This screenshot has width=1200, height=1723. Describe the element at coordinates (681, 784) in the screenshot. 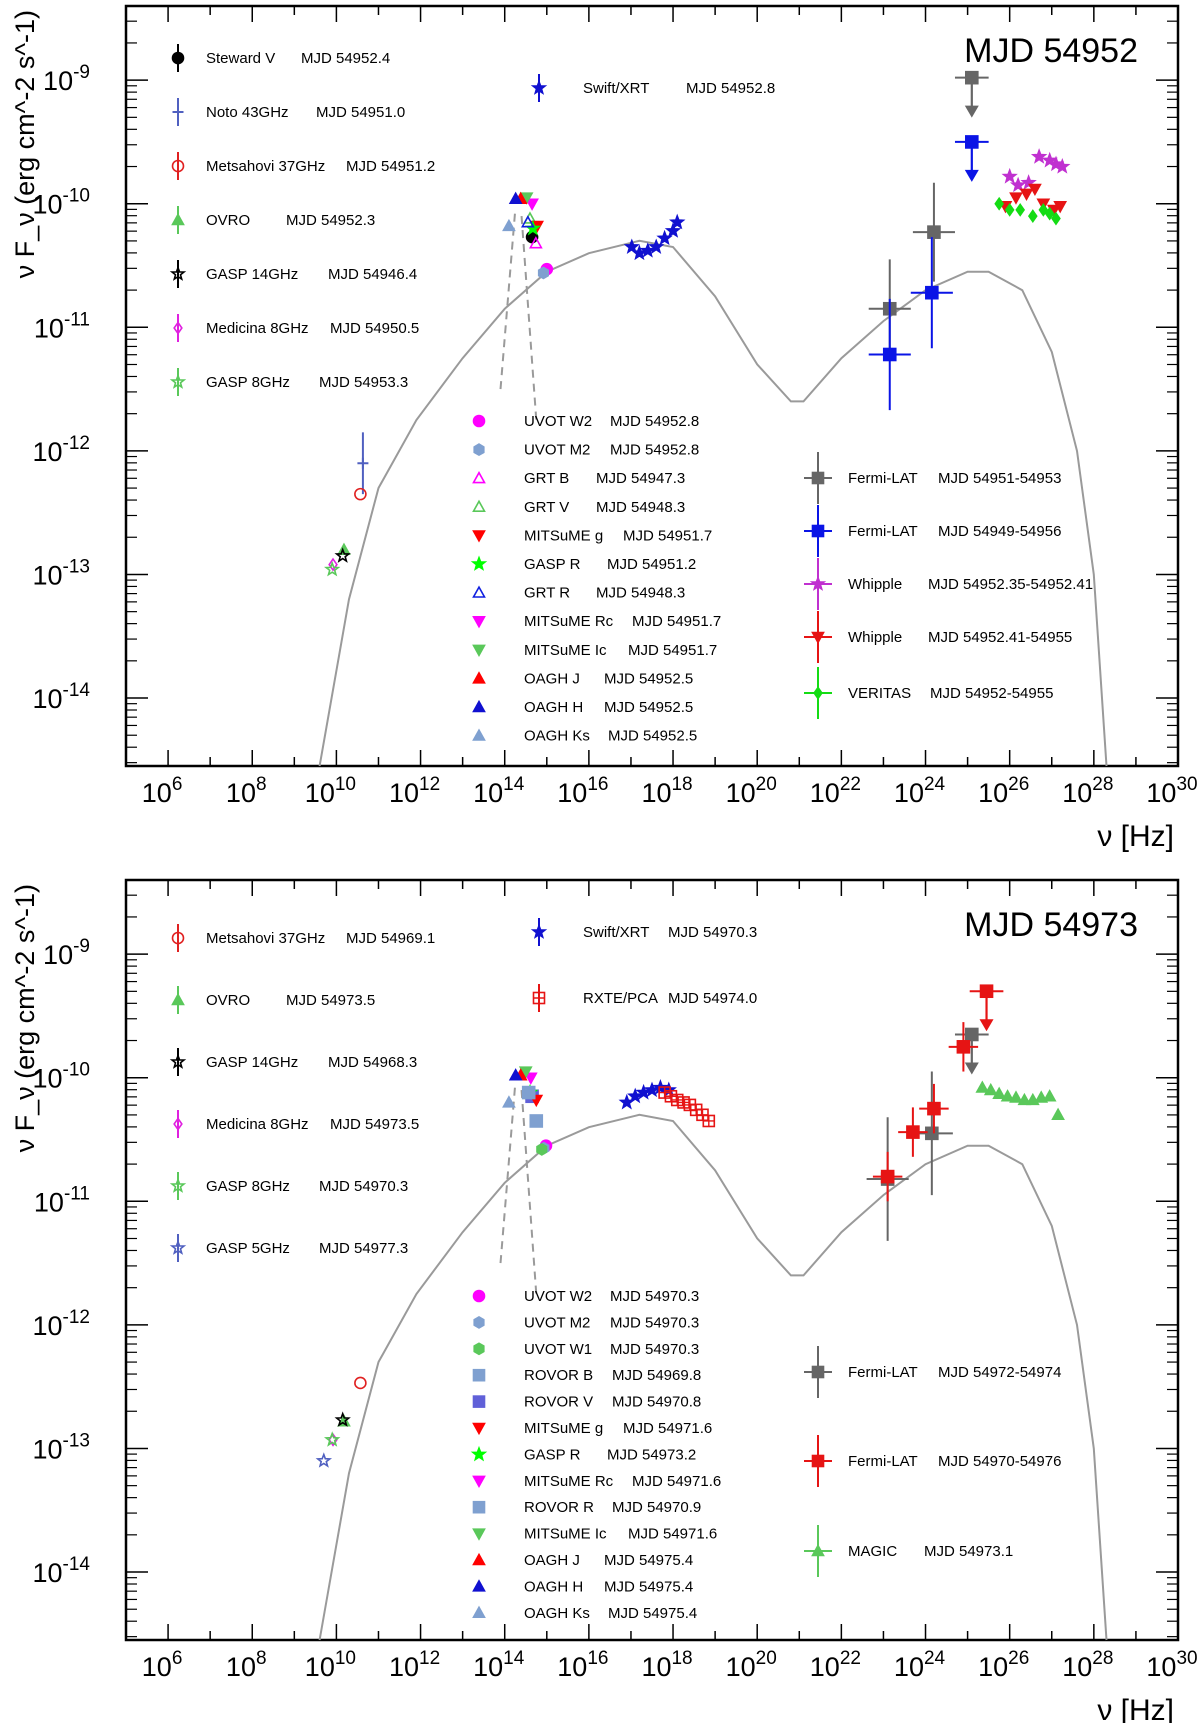

I see `x-tick-exponent: 18` at that location.